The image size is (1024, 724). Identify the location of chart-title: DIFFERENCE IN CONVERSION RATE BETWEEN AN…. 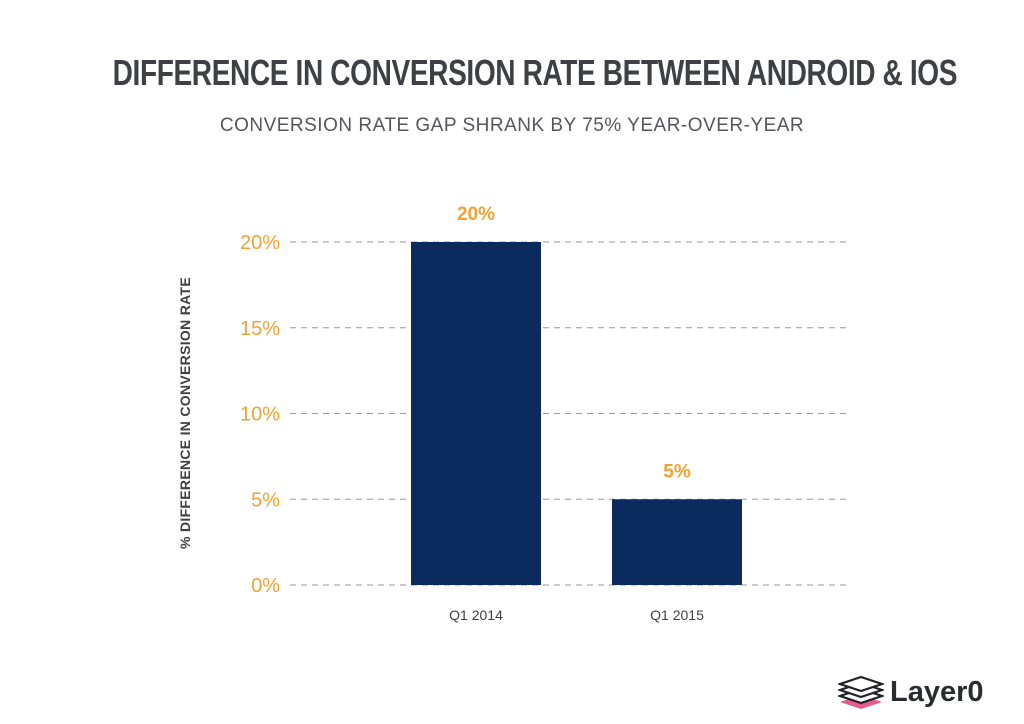
(535, 72).